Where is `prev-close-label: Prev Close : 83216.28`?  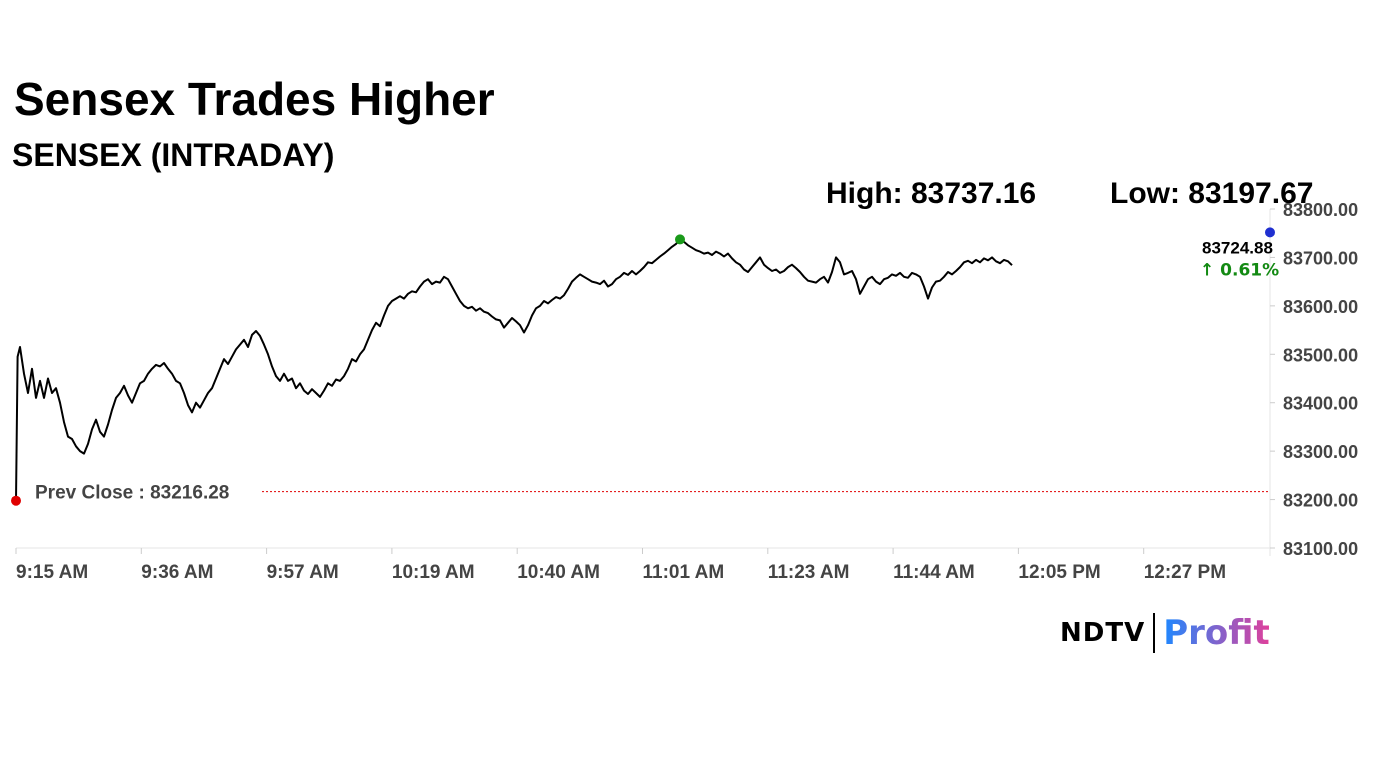 prev-close-label: Prev Close : 83216.28 is located at coordinates (132, 493).